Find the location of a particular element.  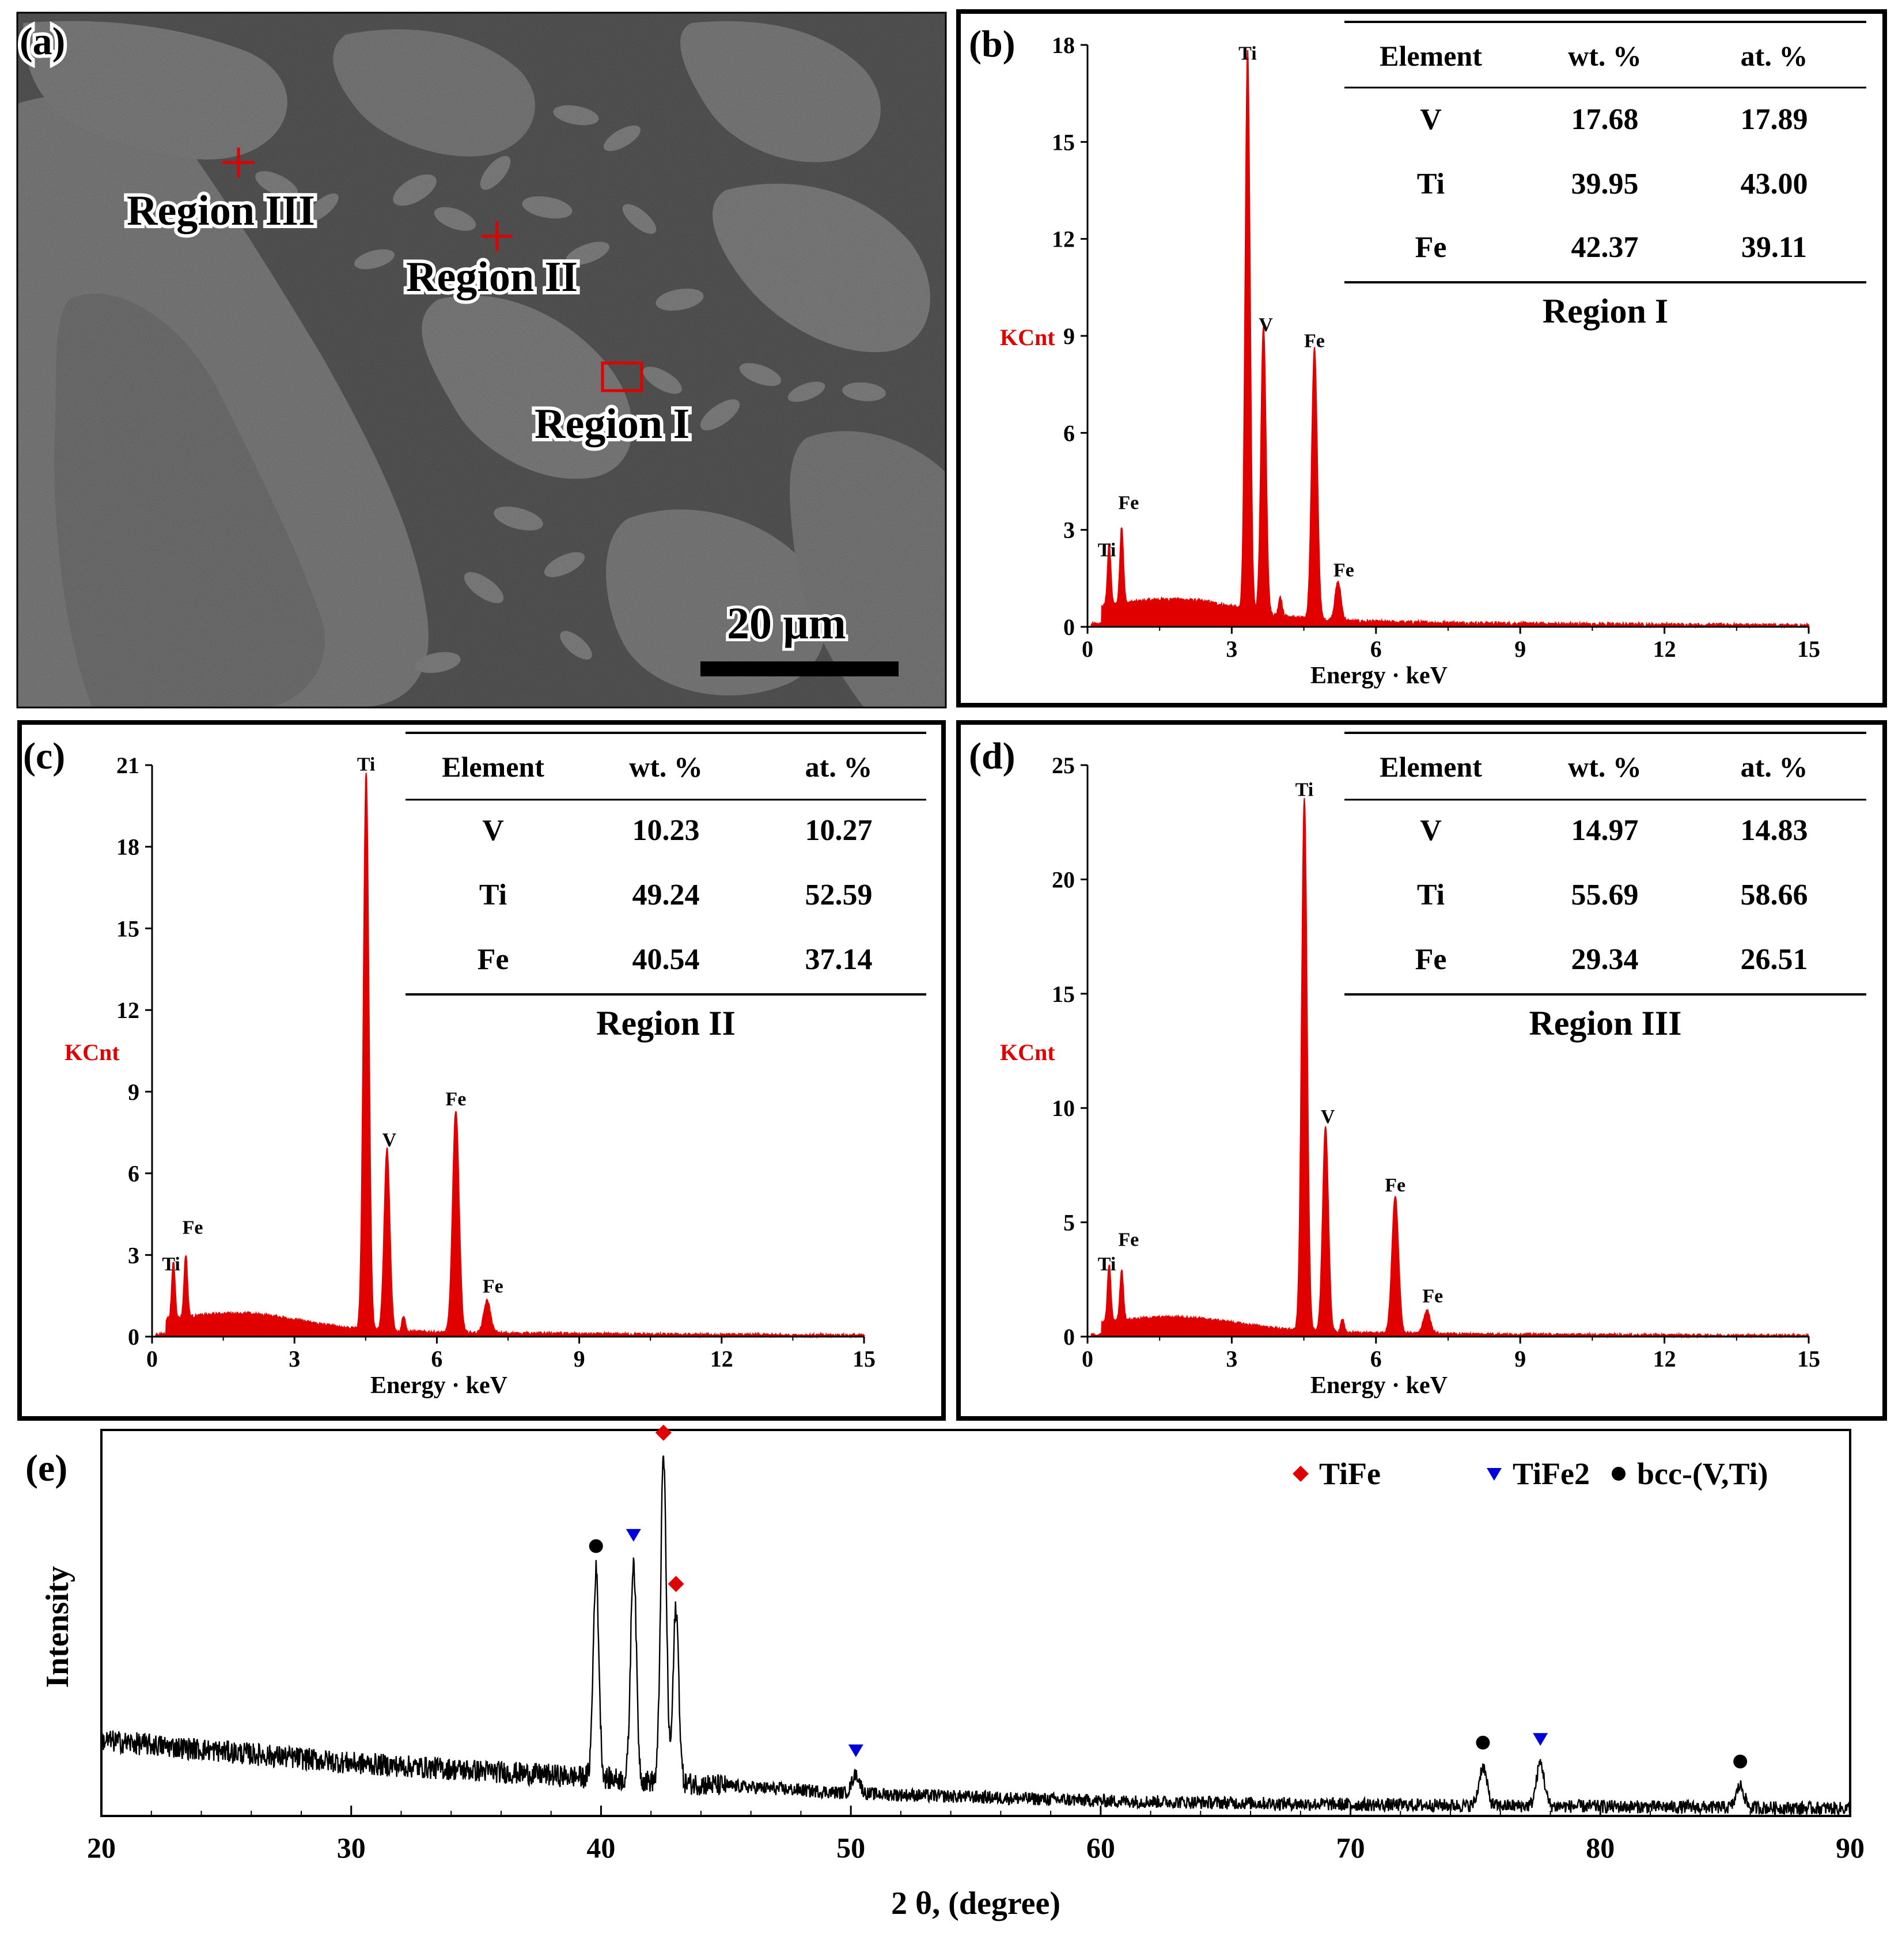

table-cell: 14.97 is located at coordinates (1605, 831).